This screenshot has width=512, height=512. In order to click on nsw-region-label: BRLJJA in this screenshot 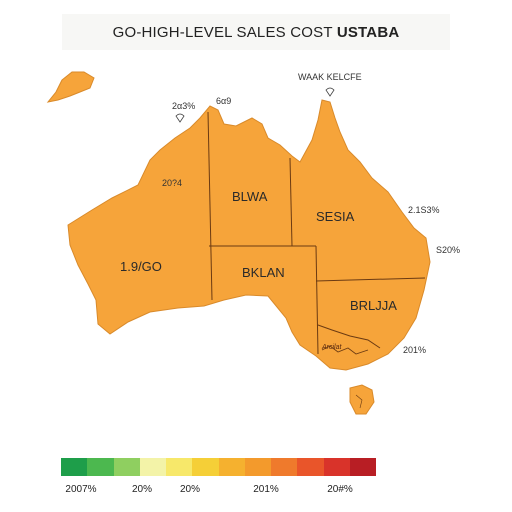, I will do `click(373, 305)`.